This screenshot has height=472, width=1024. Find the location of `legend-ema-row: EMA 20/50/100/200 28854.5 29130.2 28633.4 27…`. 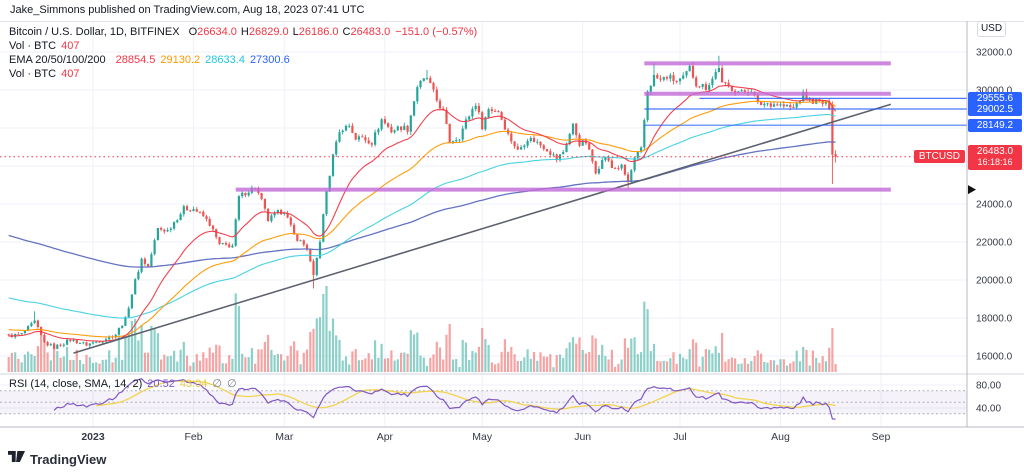

legend-ema-row: EMA 20/50/100/200 28854.5 29130.2 28633.4 27… is located at coordinates (243, 60).